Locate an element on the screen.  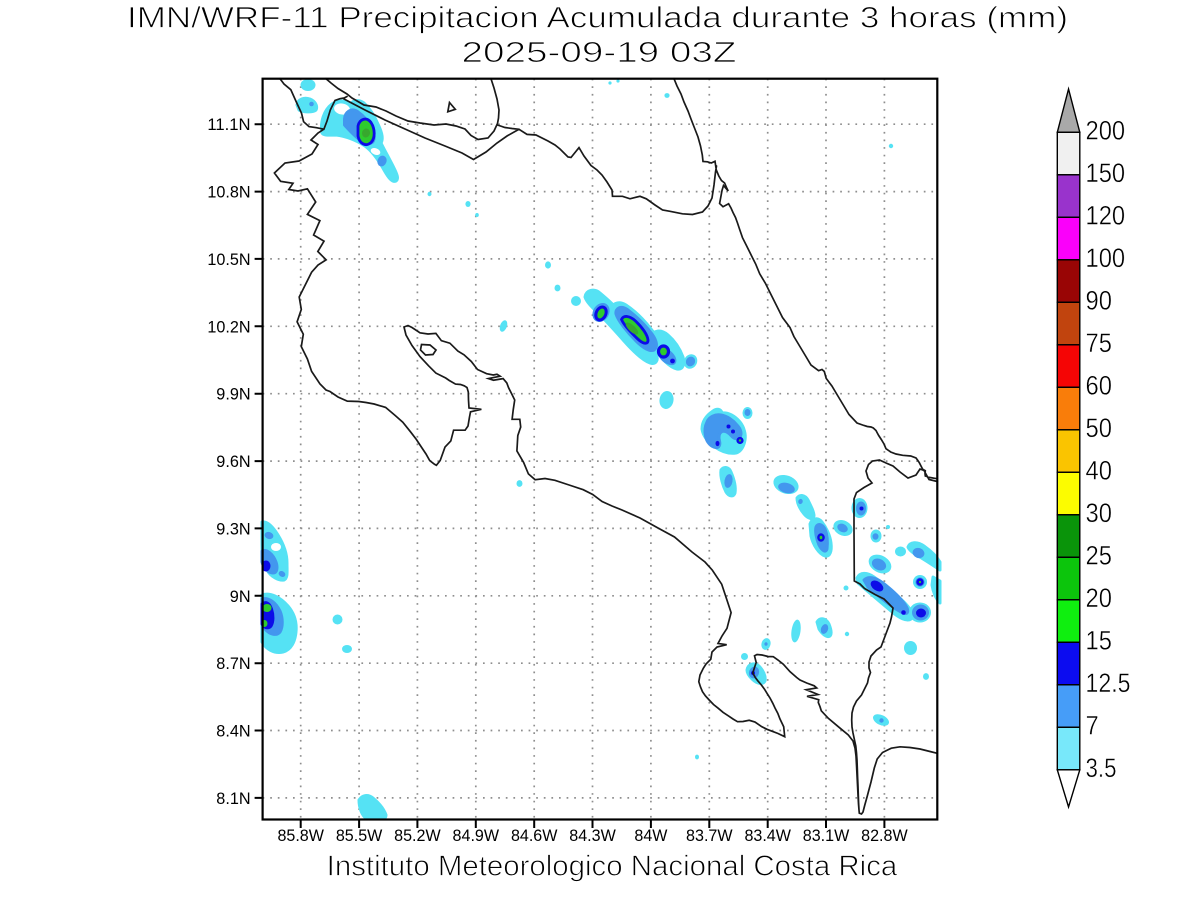
svg-text: 82.8W is located at coordinates (884, 836).